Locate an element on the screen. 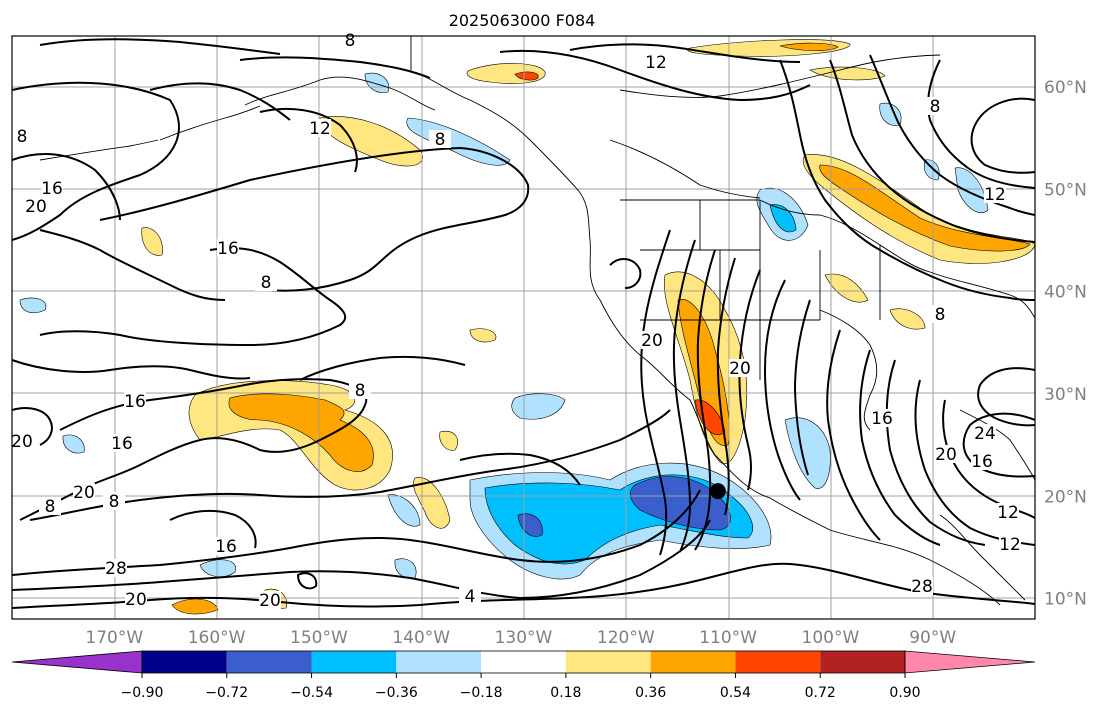  colorbar-tick-label: −0.18 is located at coordinates (481, 693).